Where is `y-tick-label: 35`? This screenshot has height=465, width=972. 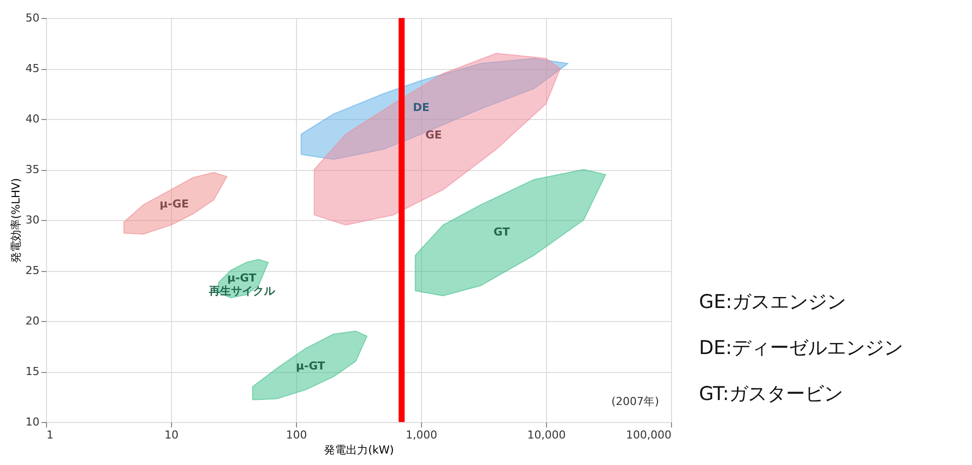
y-tick-label: 35 is located at coordinates (33, 169).